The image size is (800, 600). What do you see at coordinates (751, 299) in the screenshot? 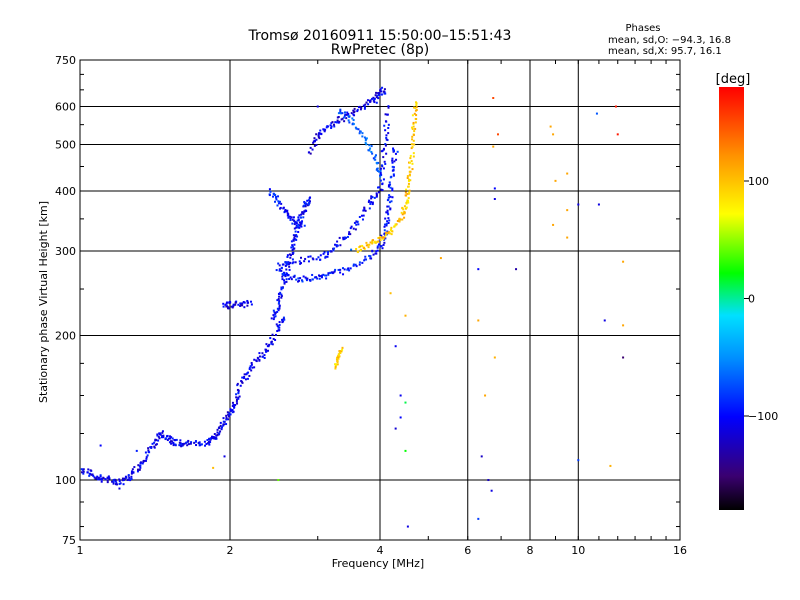
I see `colorbar-tick-label: 0` at bounding box center [751, 299].